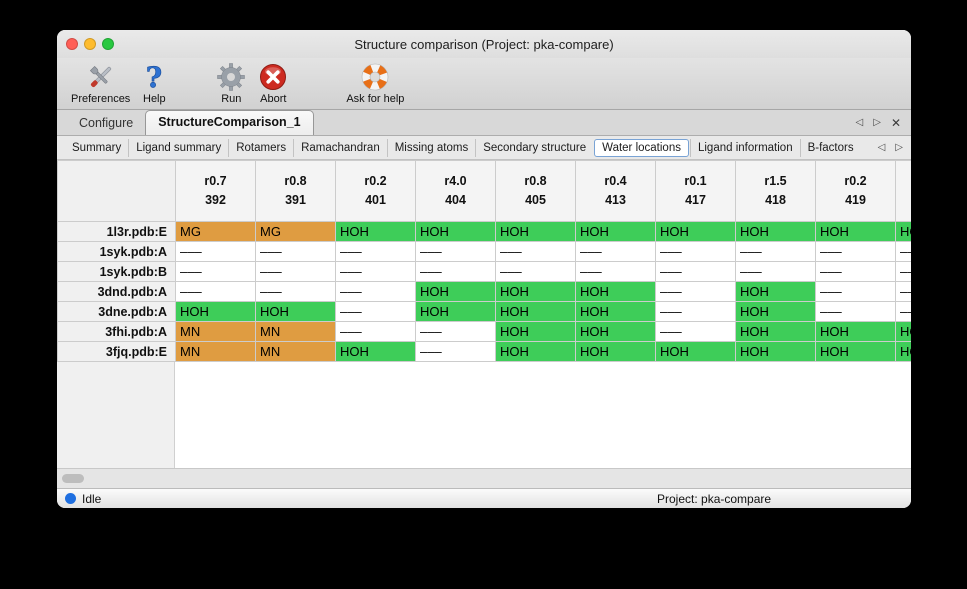 The image size is (967, 589). Describe the element at coordinates (229, 122) in the screenshot. I see `tab-structurecomparison-1: StructureComparison_1` at that location.